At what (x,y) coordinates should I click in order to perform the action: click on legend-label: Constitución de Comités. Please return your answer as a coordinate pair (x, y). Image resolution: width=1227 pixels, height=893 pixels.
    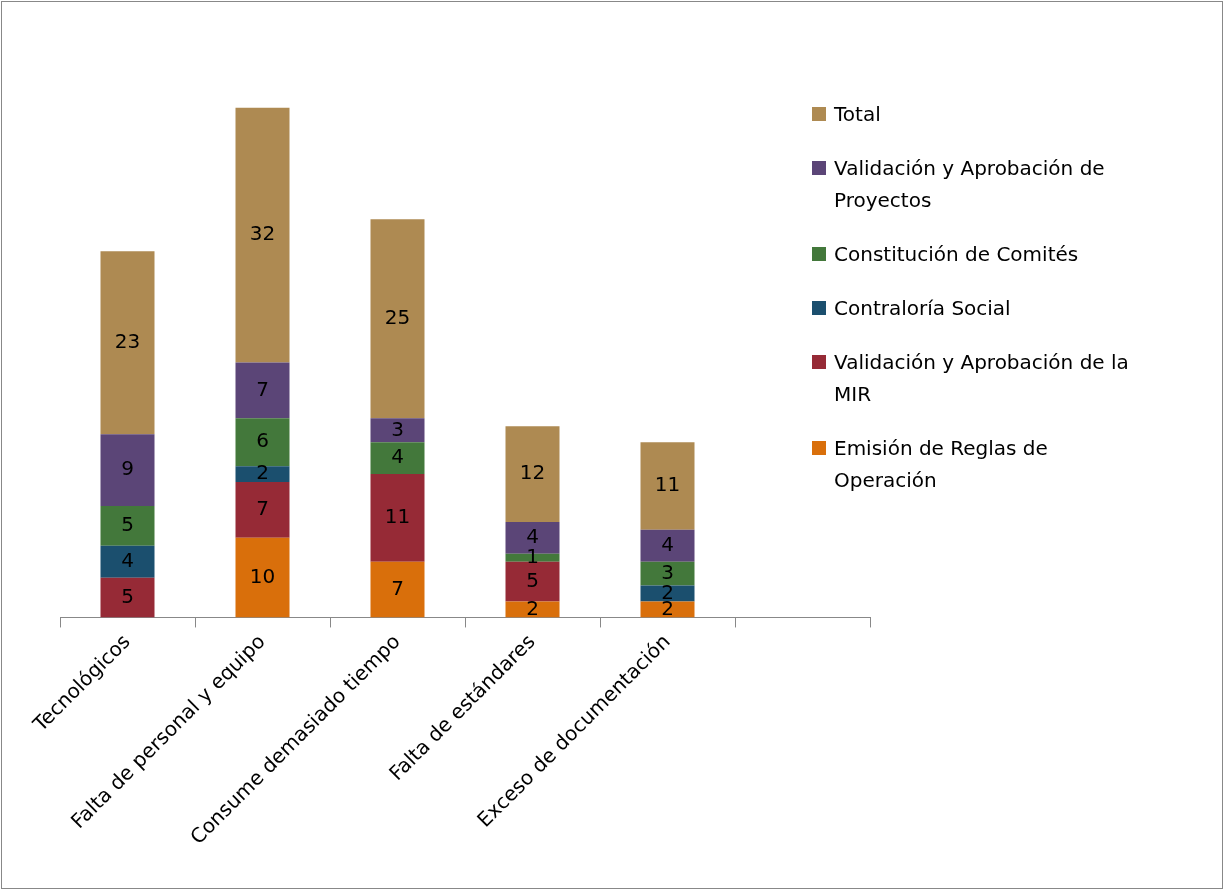
    Looking at the image, I should click on (956, 254).